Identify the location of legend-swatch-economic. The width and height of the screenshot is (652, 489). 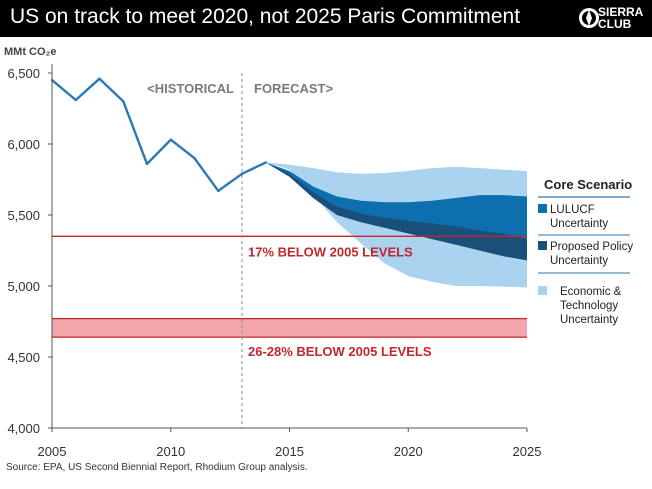
(542, 290).